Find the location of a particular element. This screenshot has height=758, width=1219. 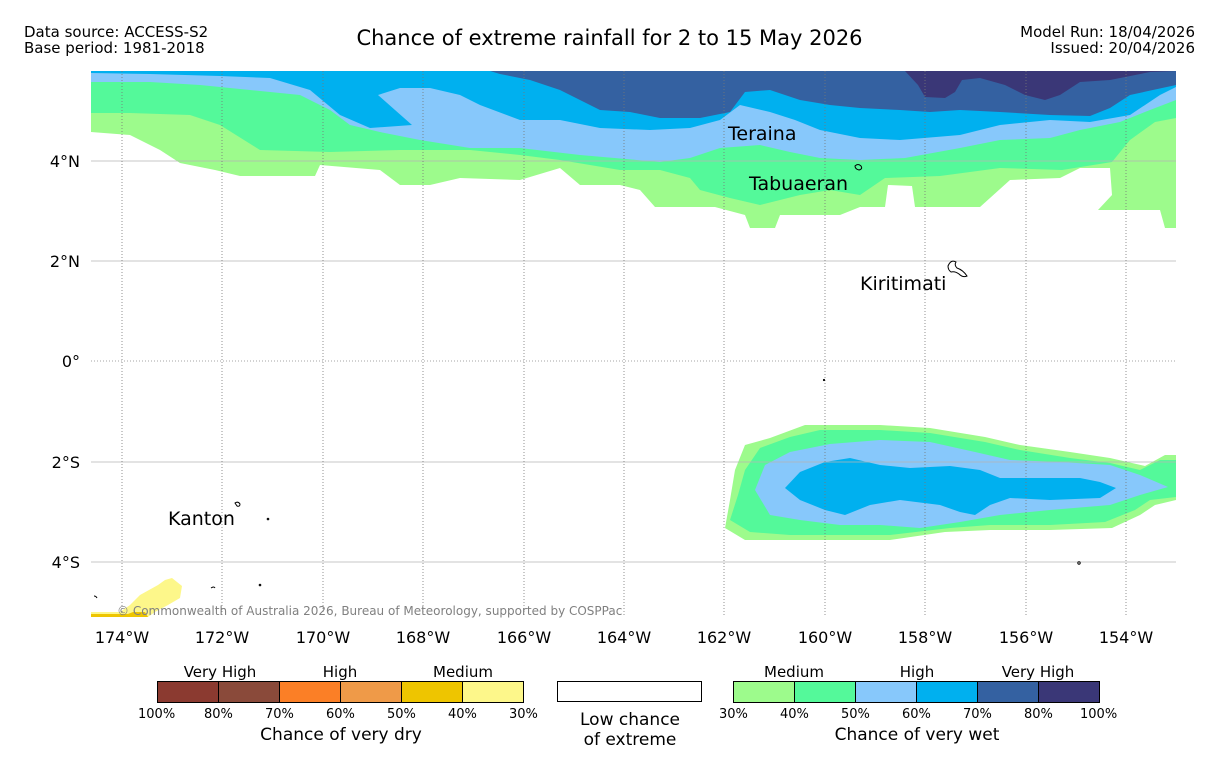

lon-label-158w: 158°W is located at coordinates (925, 637).